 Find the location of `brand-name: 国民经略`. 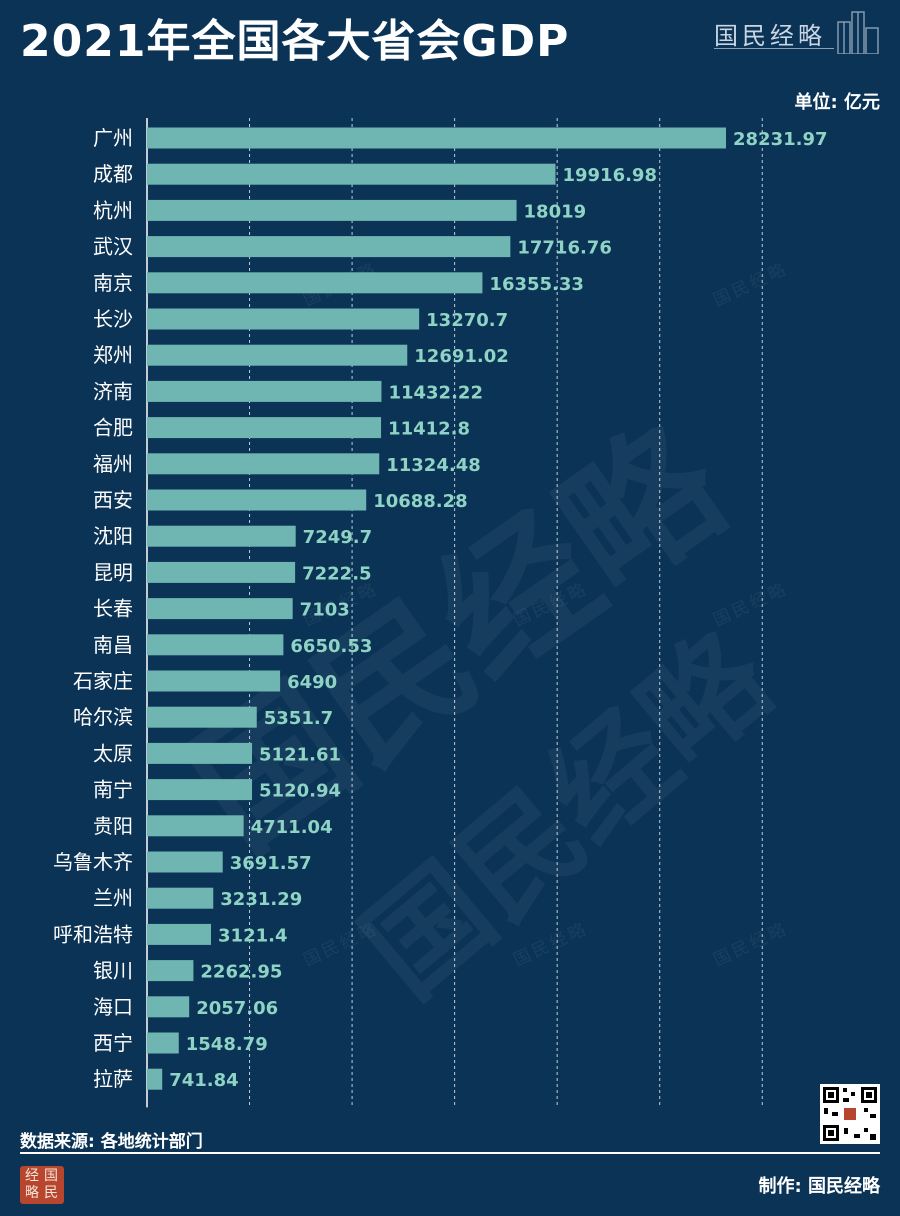

brand-name: 国民经略 is located at coordinates (770, 36).